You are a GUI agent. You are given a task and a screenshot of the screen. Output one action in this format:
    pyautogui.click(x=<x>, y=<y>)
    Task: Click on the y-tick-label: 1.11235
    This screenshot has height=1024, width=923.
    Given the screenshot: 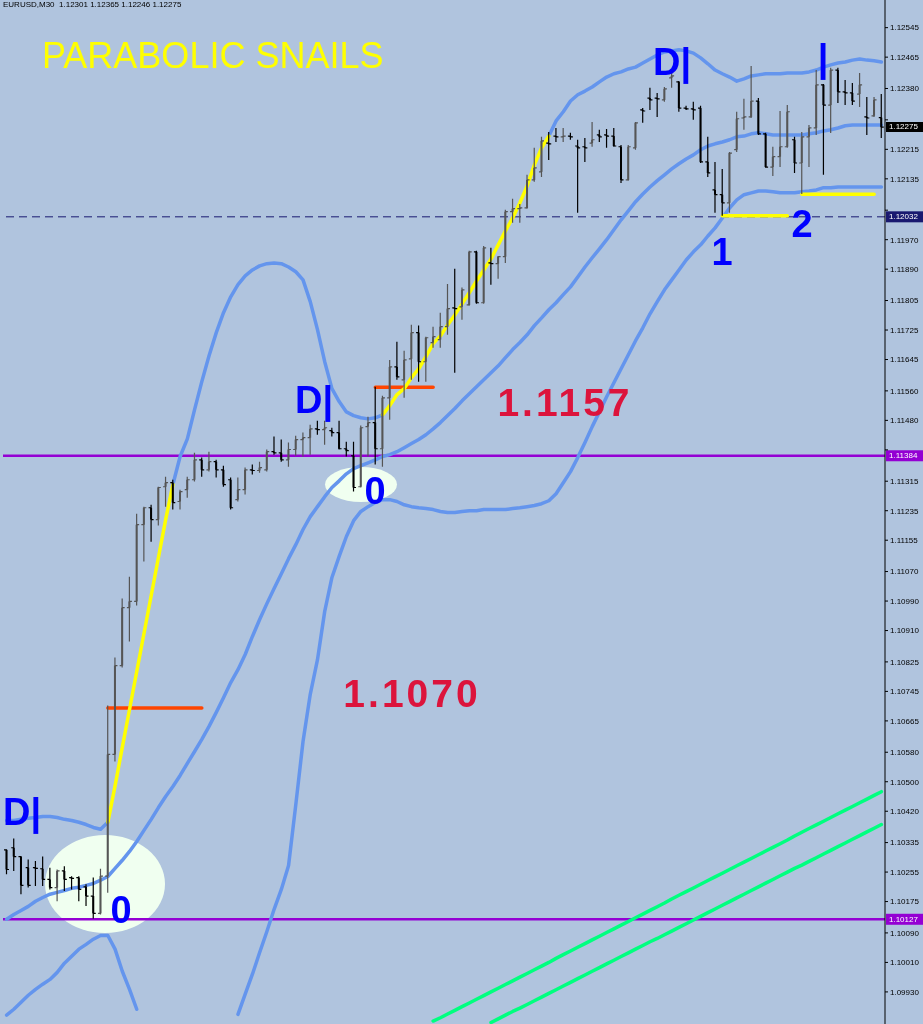 What is the action you would take?
    pyautogui.click(x=904, y=511)
    